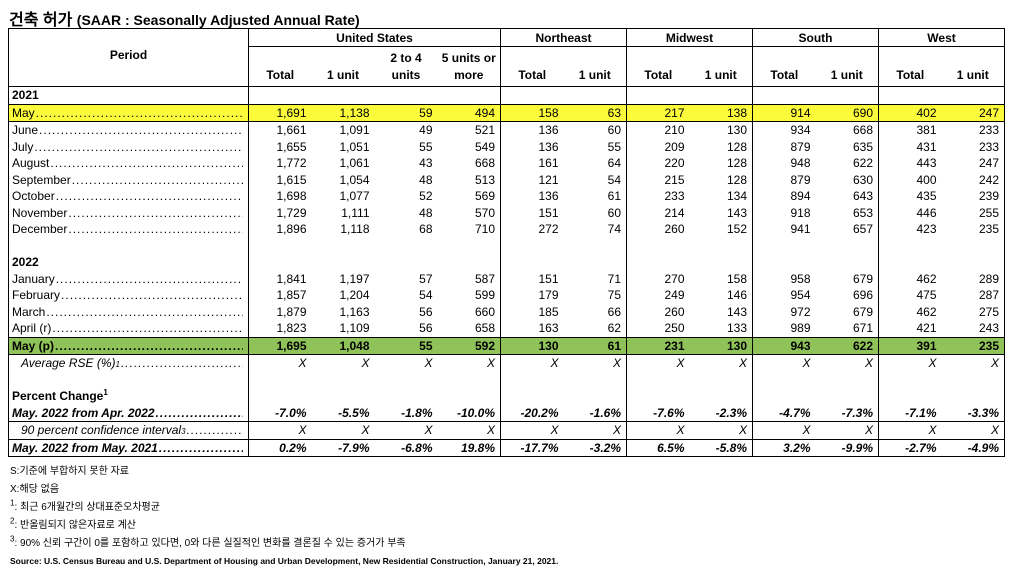 This screenshot has width=1024, height=578. Describe the element at coordinates (280, 345) in the screenshot. I see `value-cell: 1,695` at that location.